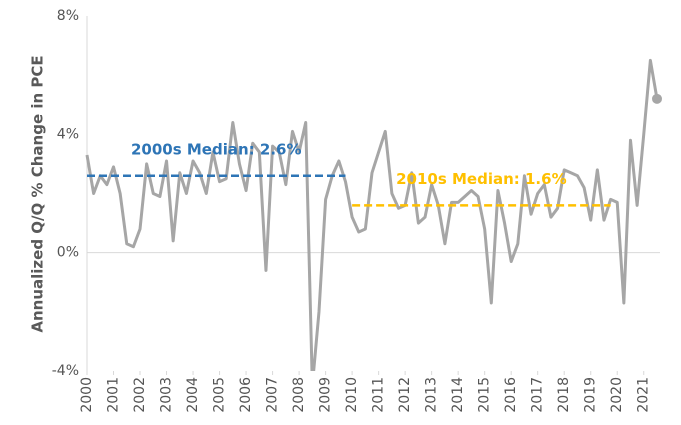 The height and width of the screenshot is (425, 681). Describe the element at coordinates (458, 395) in the screenshot. I see `x-tick-label: 2014` at that location.